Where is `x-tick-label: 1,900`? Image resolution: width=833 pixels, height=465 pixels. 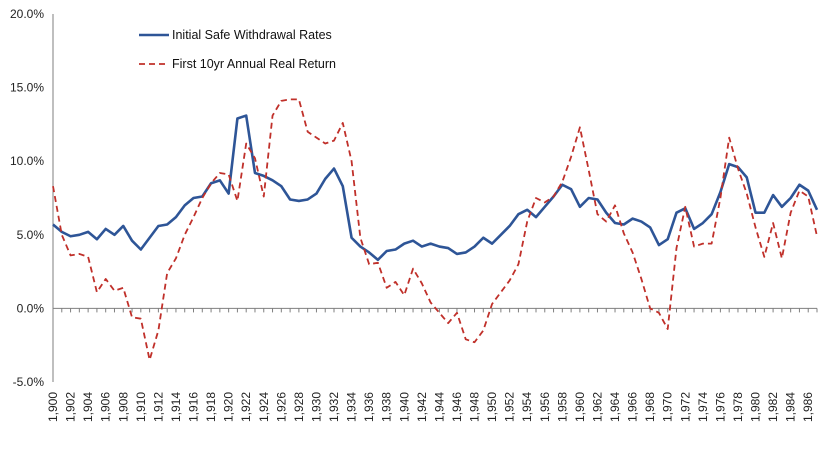 x-tick-label: 1,900 is located at coordinates (53, 407).